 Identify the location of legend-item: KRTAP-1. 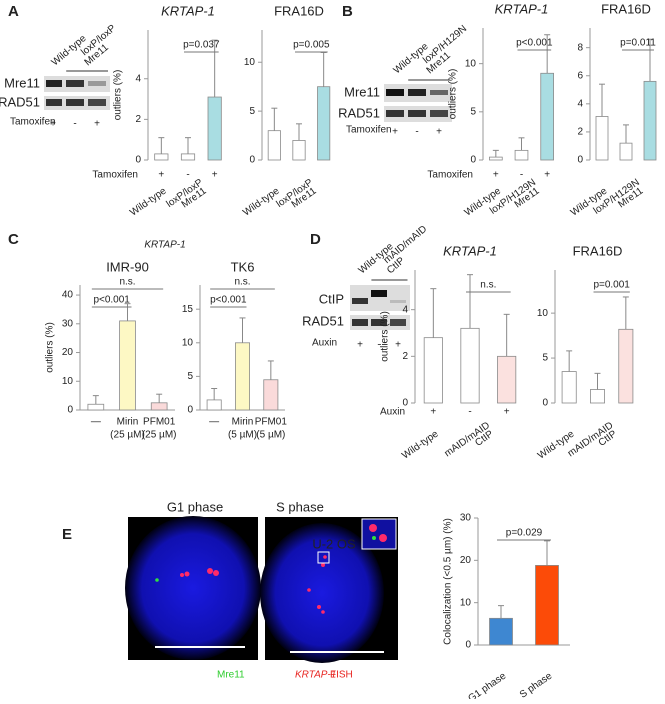
(315, 675).